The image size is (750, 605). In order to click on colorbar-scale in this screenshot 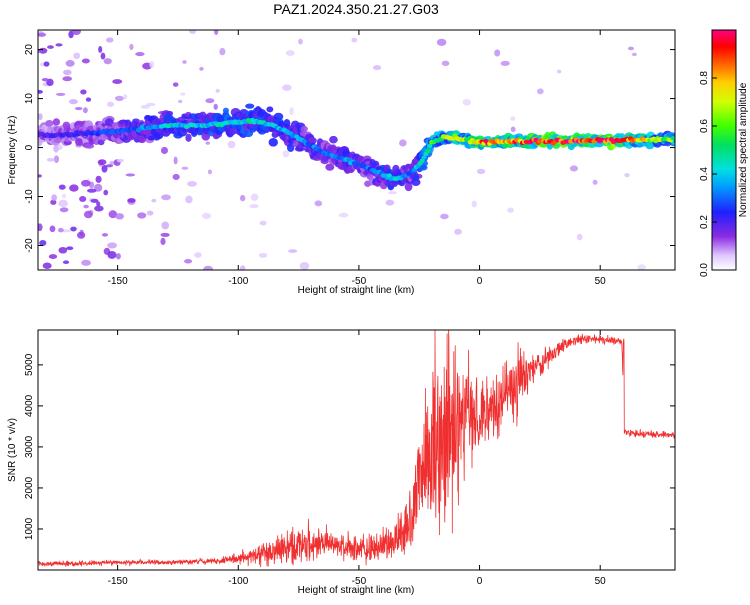, I will do `click(724, 150)`.